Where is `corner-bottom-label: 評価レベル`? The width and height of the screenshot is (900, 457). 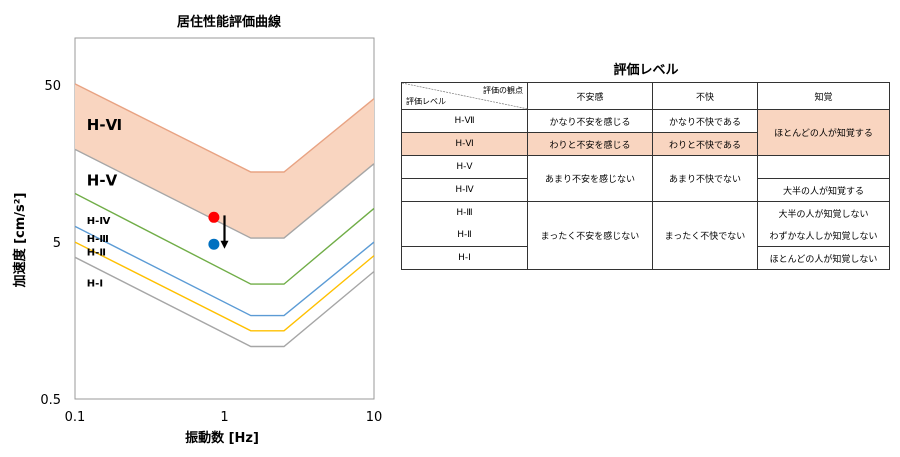
corner-bottom-label: 評価レベル is located at coordinates (426, 101).